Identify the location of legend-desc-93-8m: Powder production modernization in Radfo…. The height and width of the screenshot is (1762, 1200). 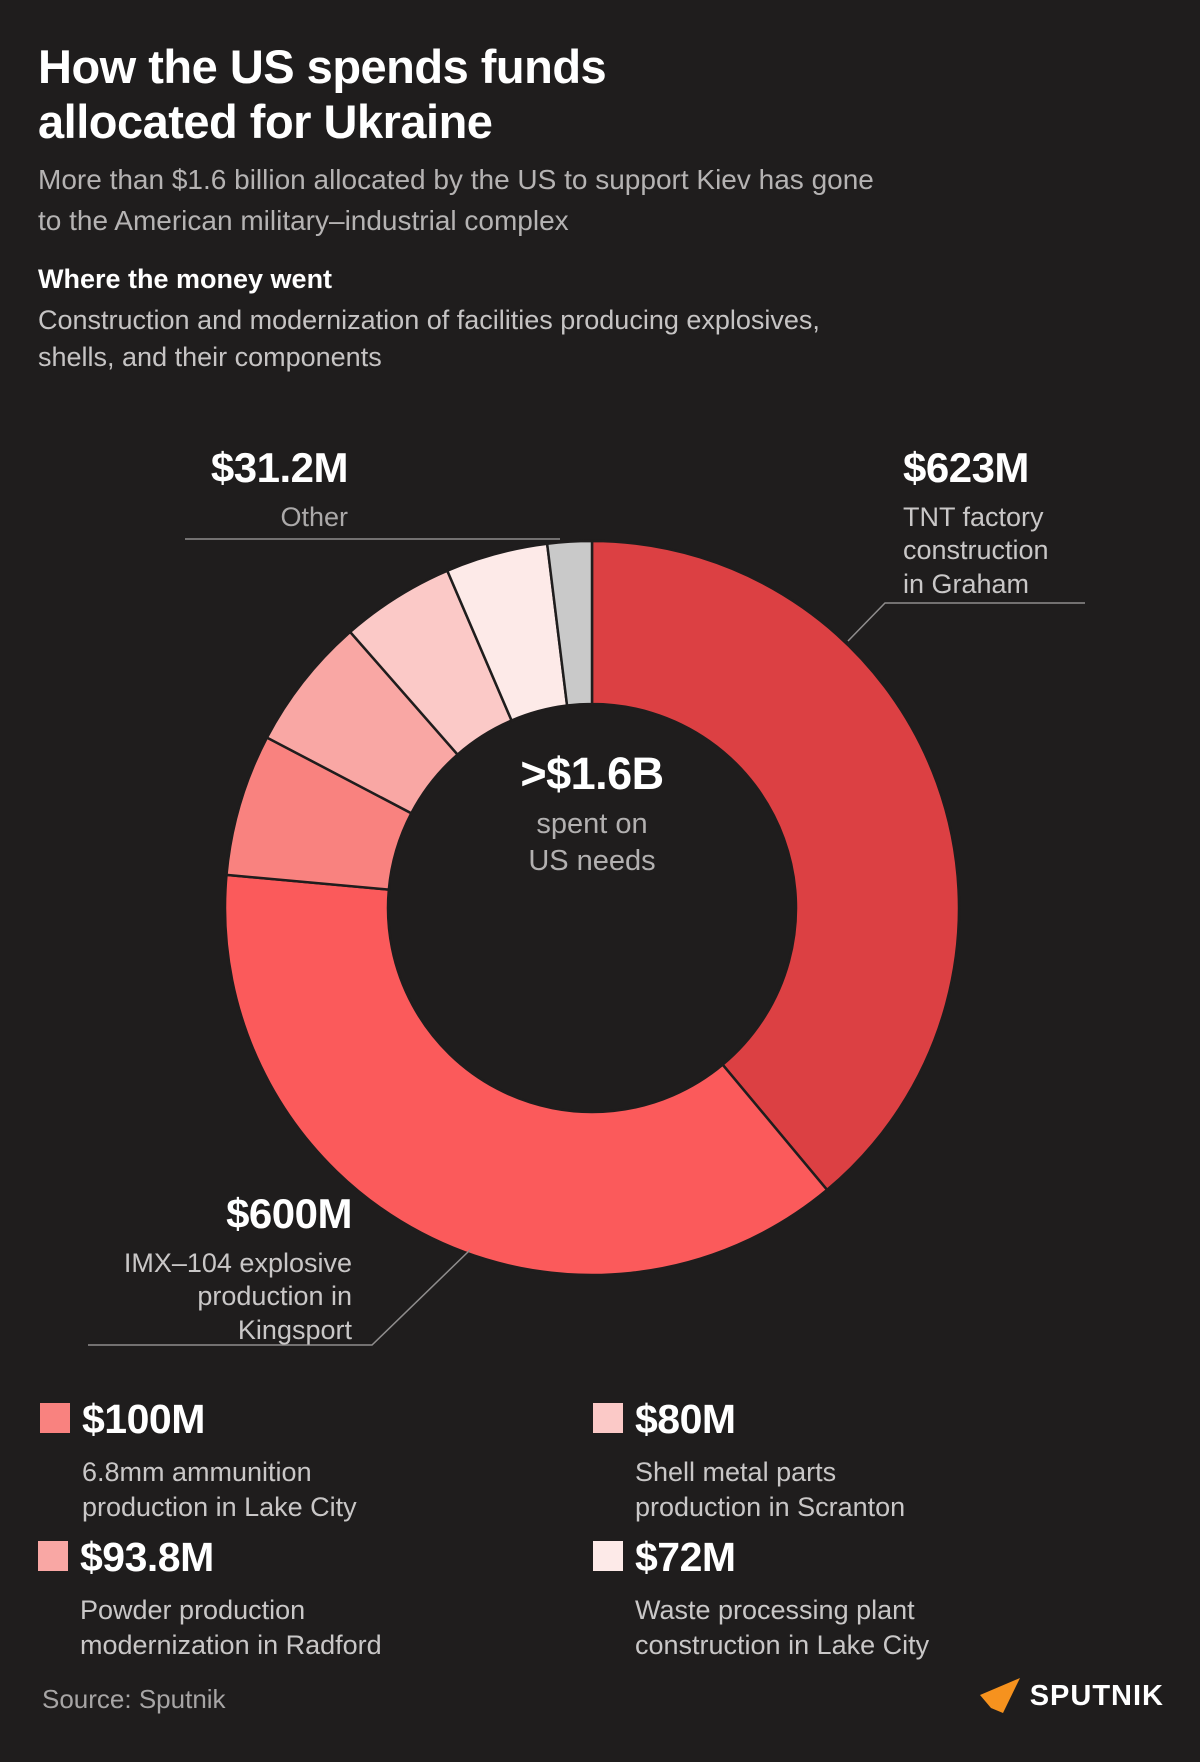
(231, 1628).